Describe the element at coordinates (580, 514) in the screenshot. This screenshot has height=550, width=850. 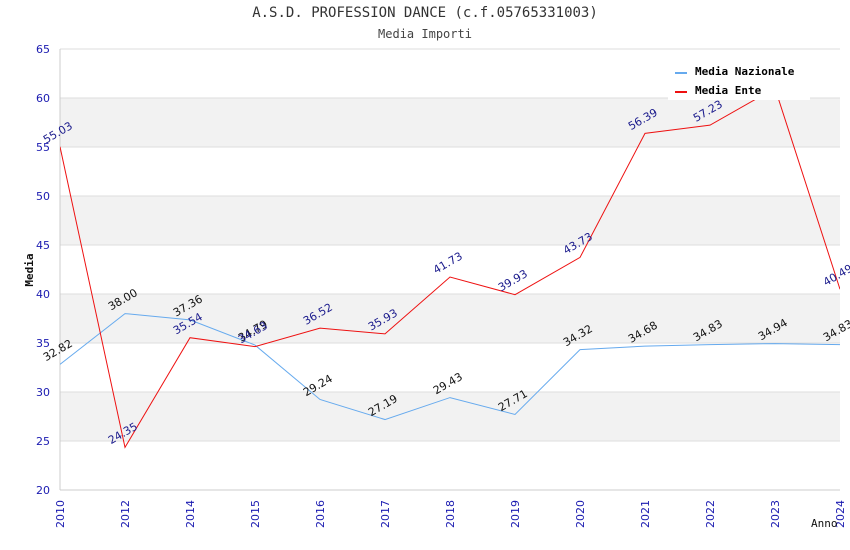
I see `x-tick-label: 2020` at that location.